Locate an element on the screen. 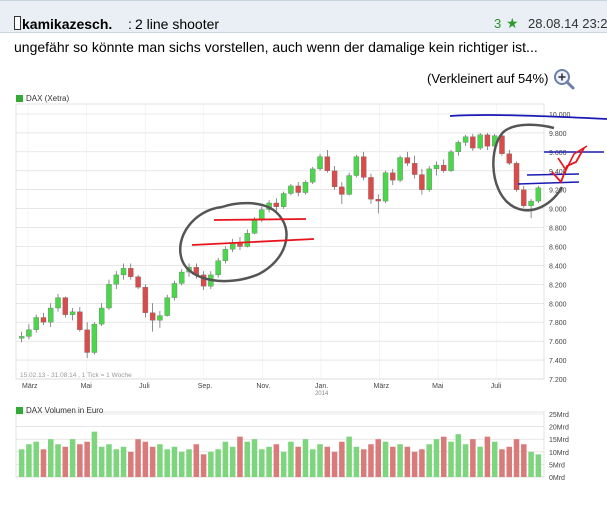 The height and width of the screenshot is (506, 607). annotation-circle-right is located at coordinates (528, 169).